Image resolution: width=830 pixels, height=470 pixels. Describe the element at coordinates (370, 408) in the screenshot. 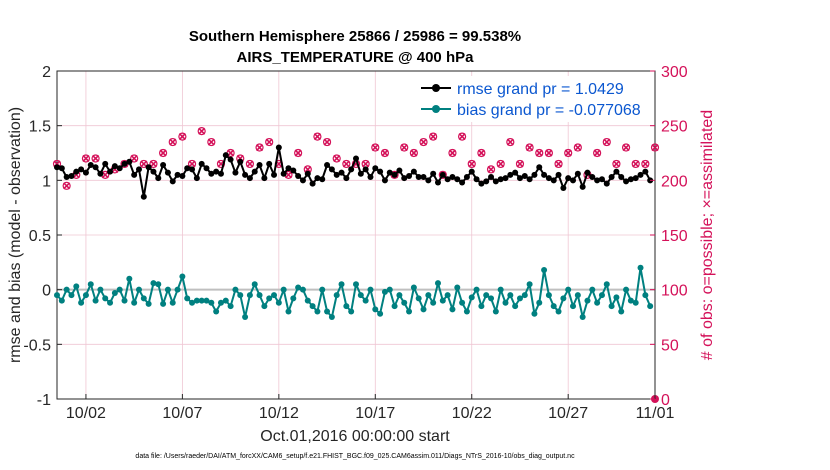

I see `x-axis-ticks: 10/02 10/07 10/12 10/17 10/22 10/27 11/01` at that location.